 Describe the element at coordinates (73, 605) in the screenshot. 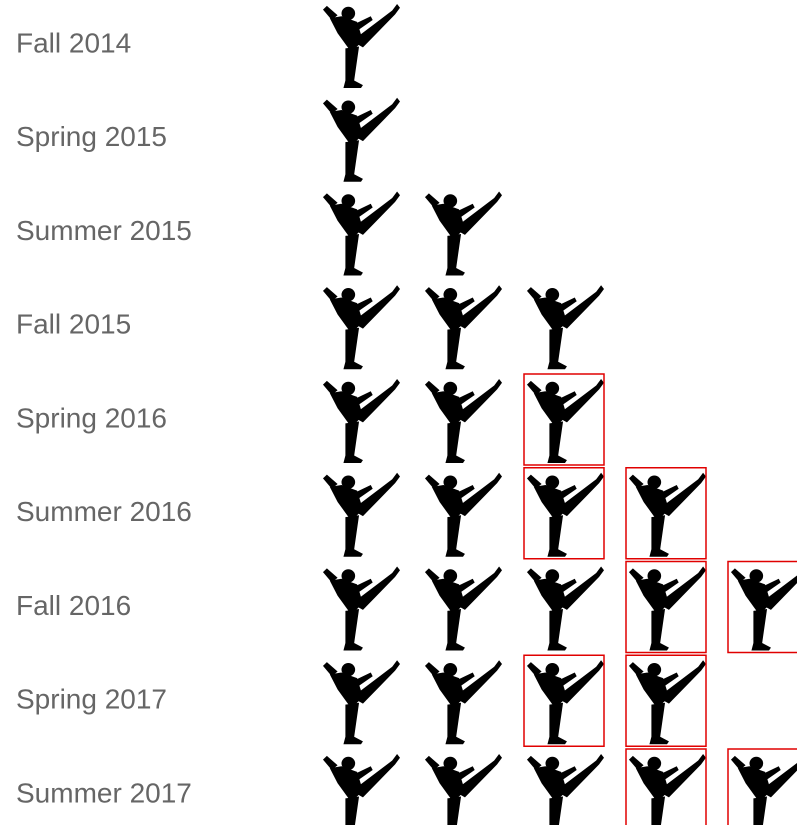

I see `row-label: Fall 2016` at that location.